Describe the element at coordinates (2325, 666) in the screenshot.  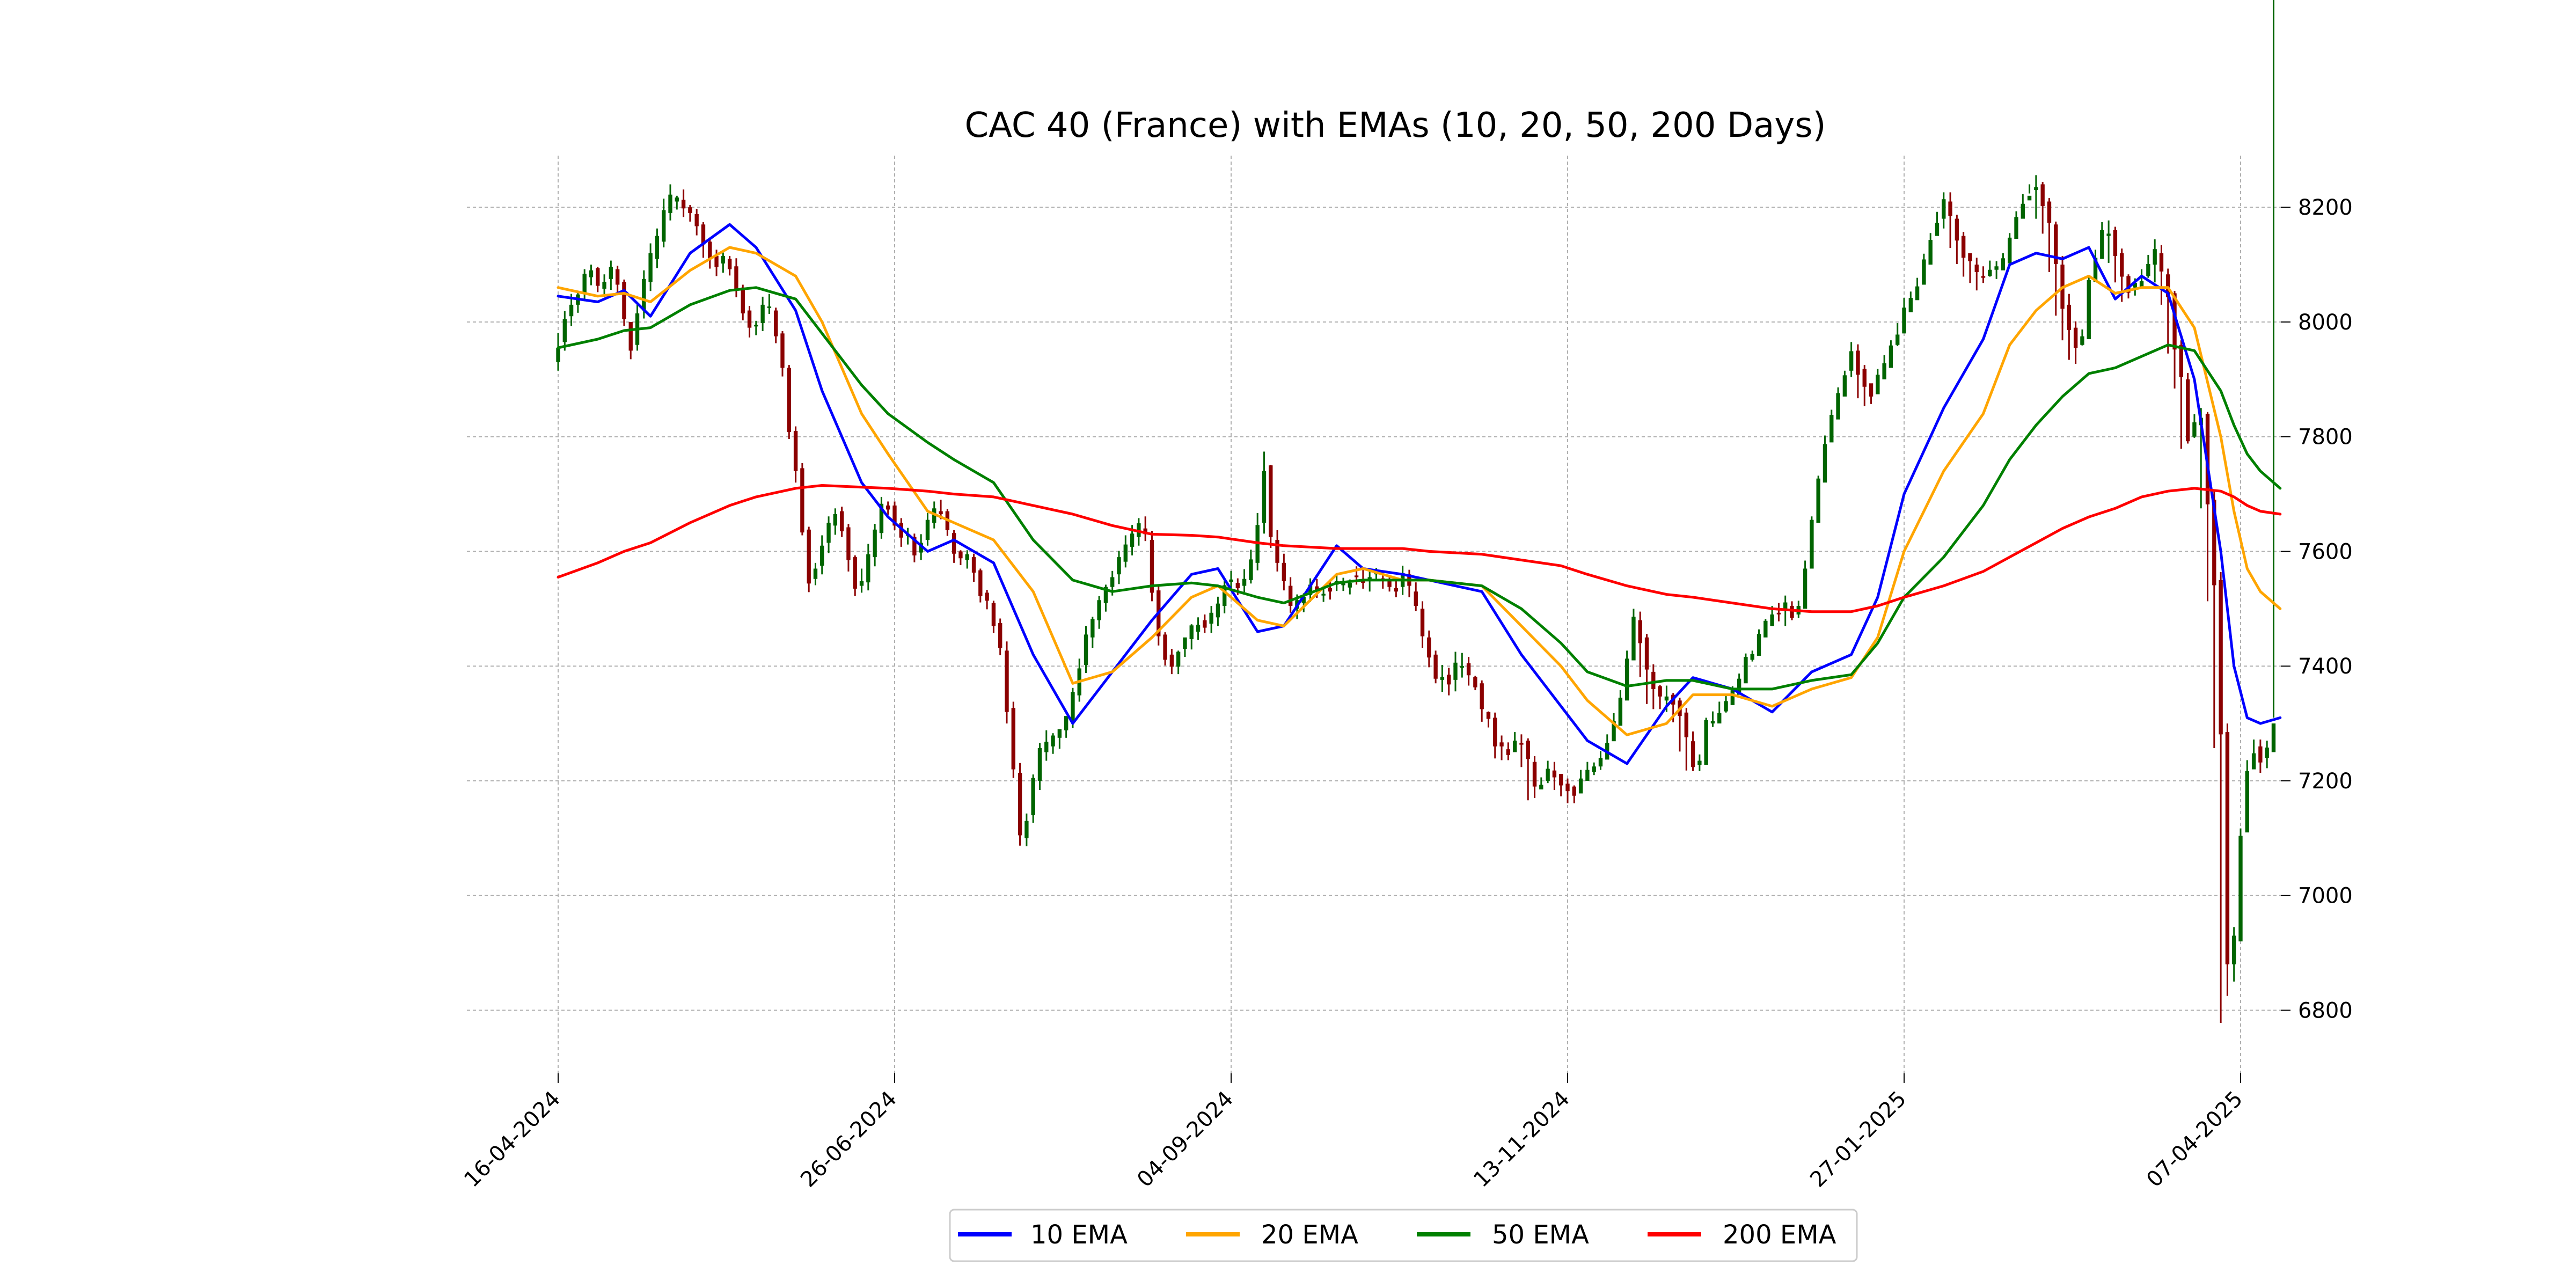
I see `y-tick-label: 7400` at that location.